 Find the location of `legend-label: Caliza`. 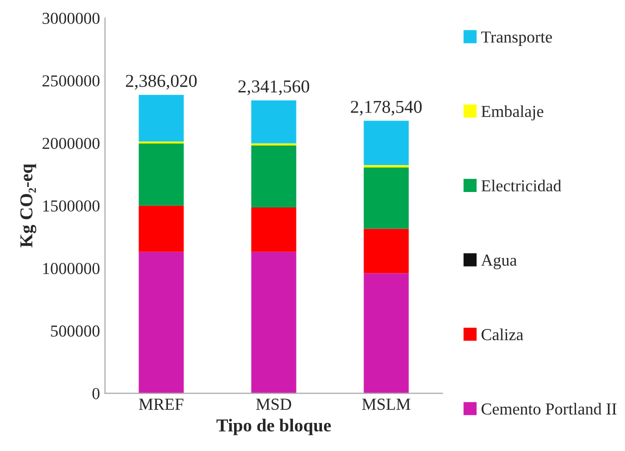

legend-label: Caliza is located at coordinates (503, 334).